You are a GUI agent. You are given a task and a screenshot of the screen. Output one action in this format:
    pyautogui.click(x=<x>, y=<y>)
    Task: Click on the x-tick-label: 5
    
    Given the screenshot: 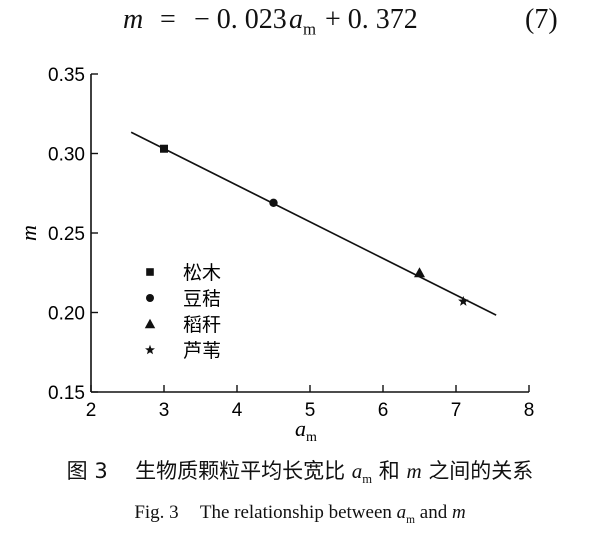 What is the action you would take?
    pyautogui.click(x=310, y=410)
    